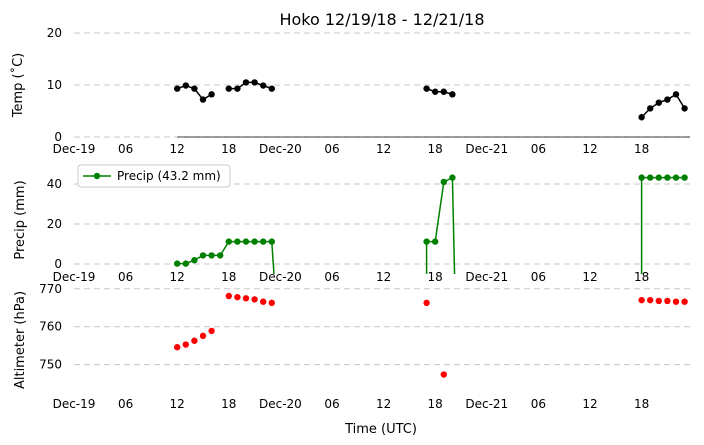 The width and height of the screenshot is (704, 445). I want to click on x-axis-label: Time (UTC), so click(380, 429).